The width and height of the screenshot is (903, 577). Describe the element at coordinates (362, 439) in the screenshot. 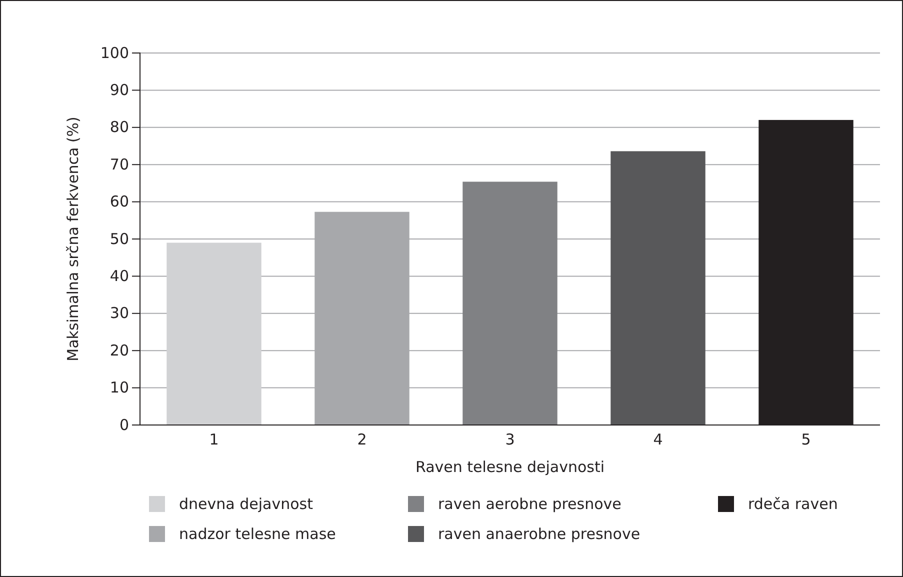

I see `x-tick-label: 2` at that location.